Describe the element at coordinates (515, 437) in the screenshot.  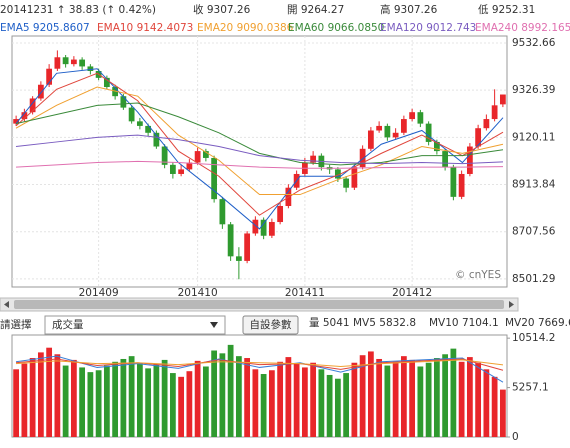
I see `y-tick-label: 0` at that location.